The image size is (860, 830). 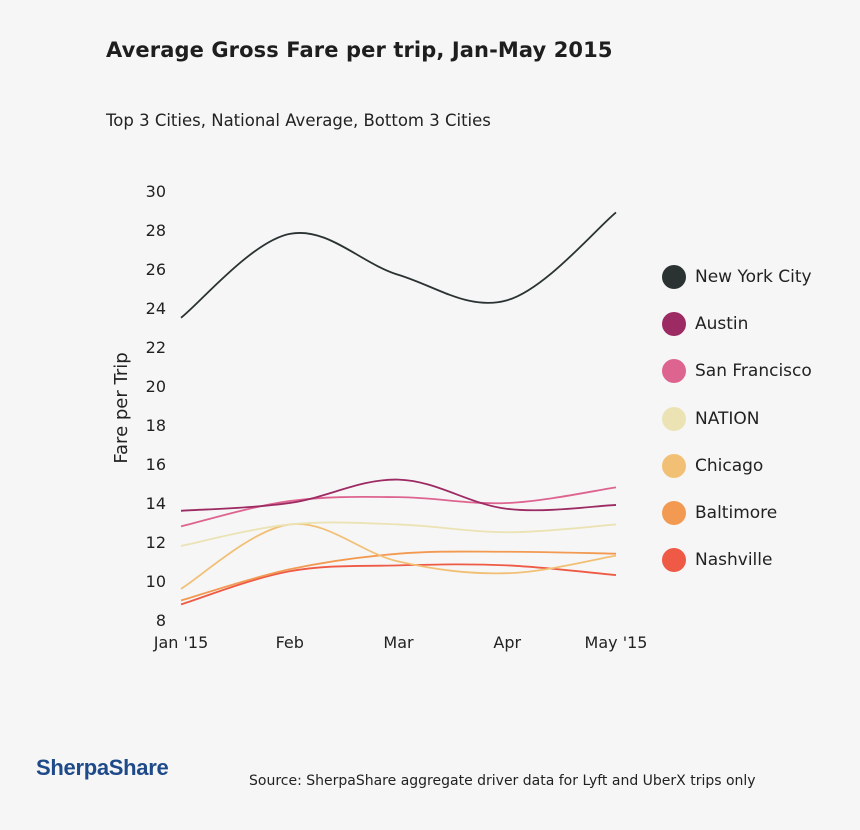 I want to click on y-tick-label: 8, so click(x=161, y=620).